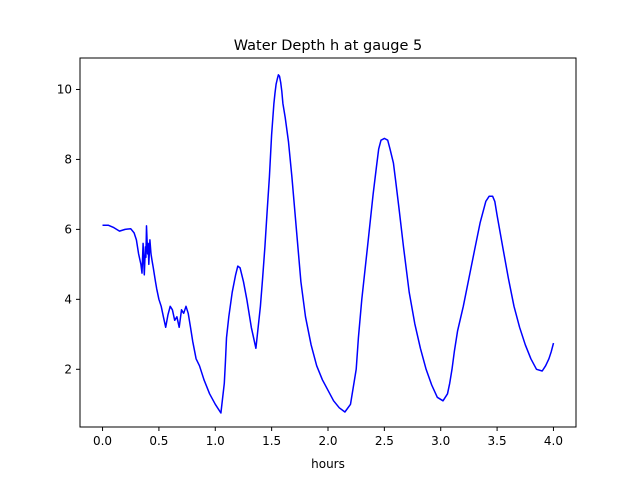  Describe the element at coordinates (497, 441) in the screenshot. I see `x-tick-label: 3.5` at that location.